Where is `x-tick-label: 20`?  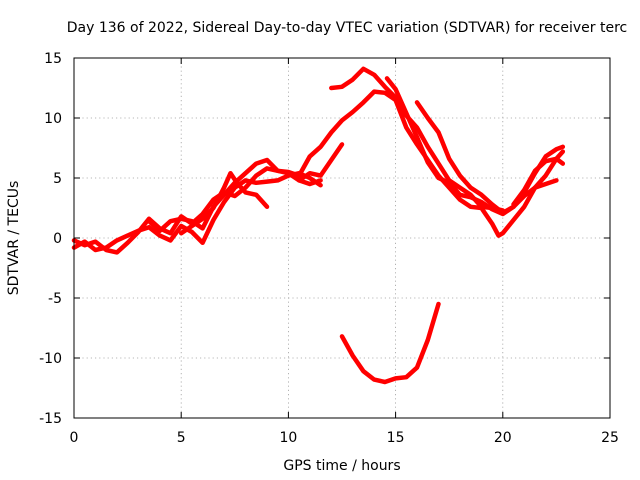
x-tick-label: 20 is located at coordinates (503, 438).